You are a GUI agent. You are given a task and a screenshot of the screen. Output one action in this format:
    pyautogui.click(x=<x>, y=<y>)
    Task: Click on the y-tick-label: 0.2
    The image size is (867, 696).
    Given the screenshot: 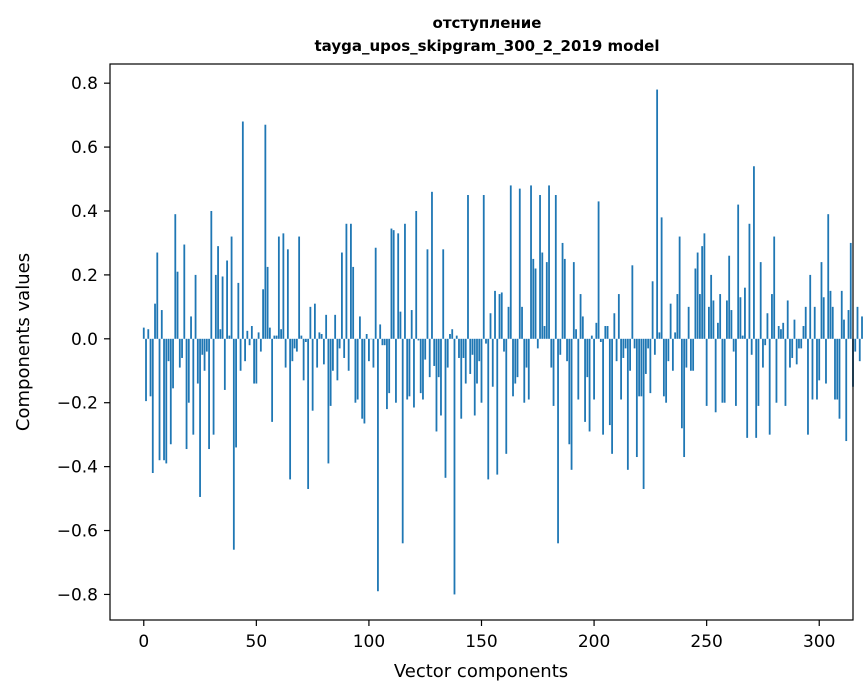 What is the action you would take?
    pyautogui.click(x=84, y=276)
    